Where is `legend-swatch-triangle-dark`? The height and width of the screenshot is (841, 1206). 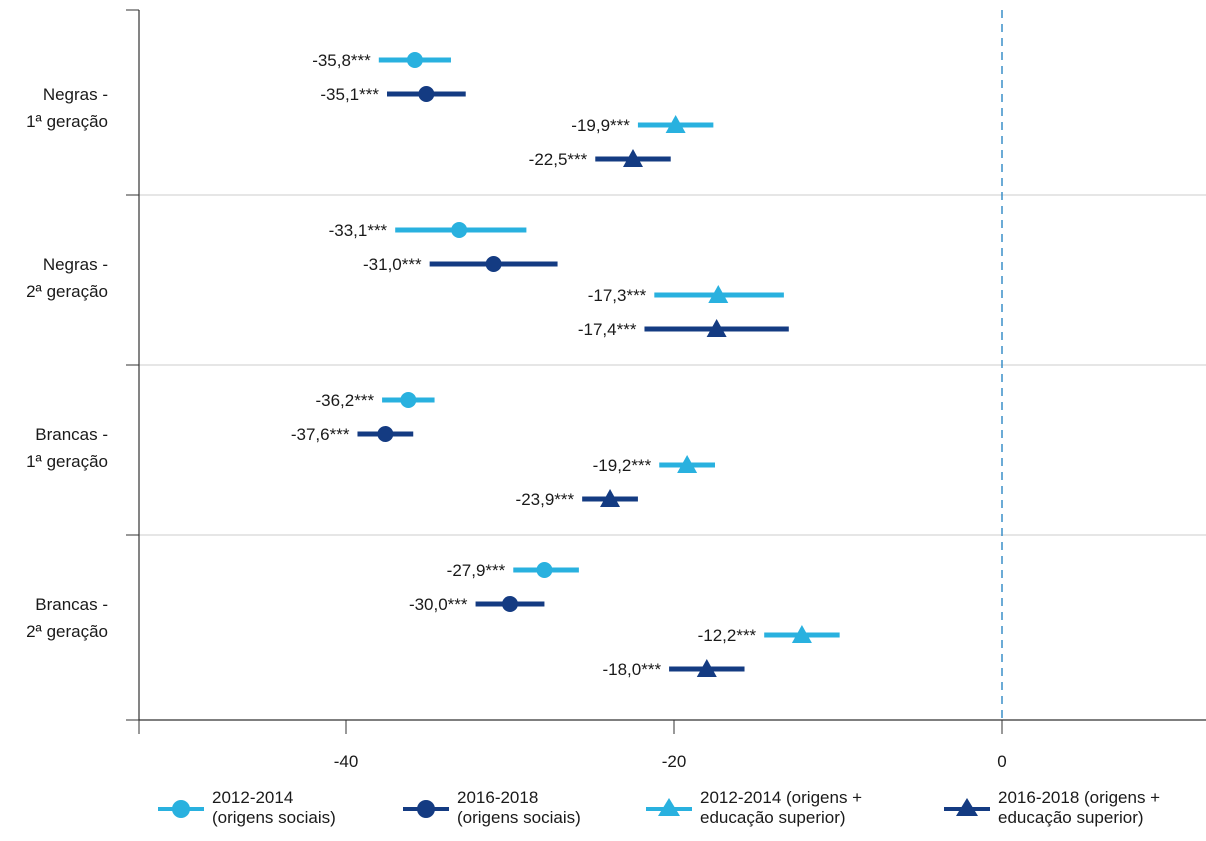 legend-swatch-triangle-dark is located at coordinates (967, 808).